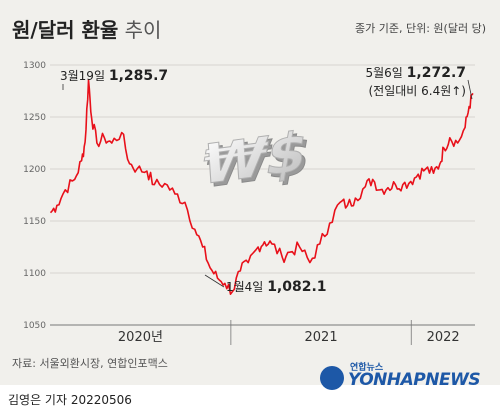 The image size is (500, 413). I want to click on y-tick-label: 1200, so click(34, 170).